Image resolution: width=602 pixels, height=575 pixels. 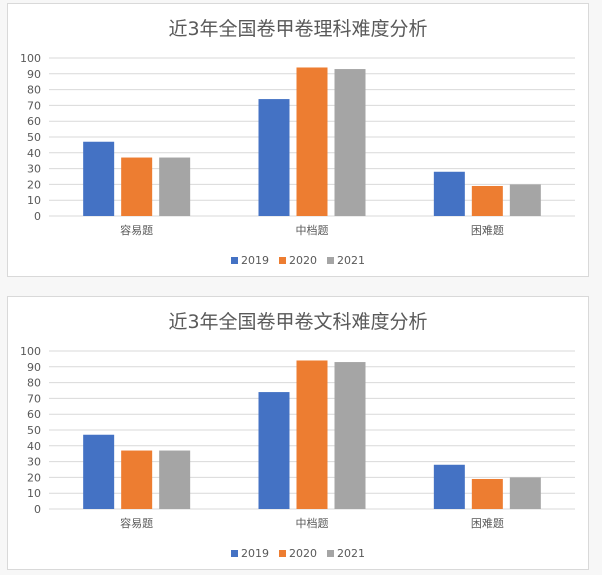 What do you see at coordinates (298, 322) in the screenshot?
I see `chart-title: 近3年全国卷甲卷文科难度分析` at bounding box center [298, 322].